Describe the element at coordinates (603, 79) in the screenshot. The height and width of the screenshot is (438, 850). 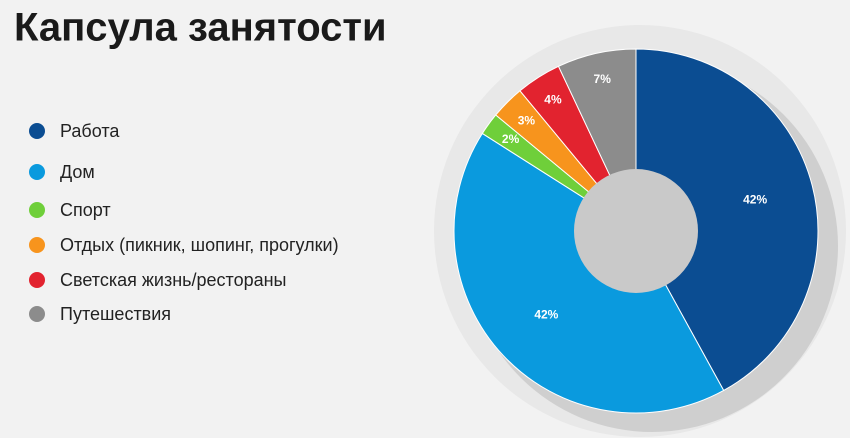
I see `value-label: 7%` at that location.